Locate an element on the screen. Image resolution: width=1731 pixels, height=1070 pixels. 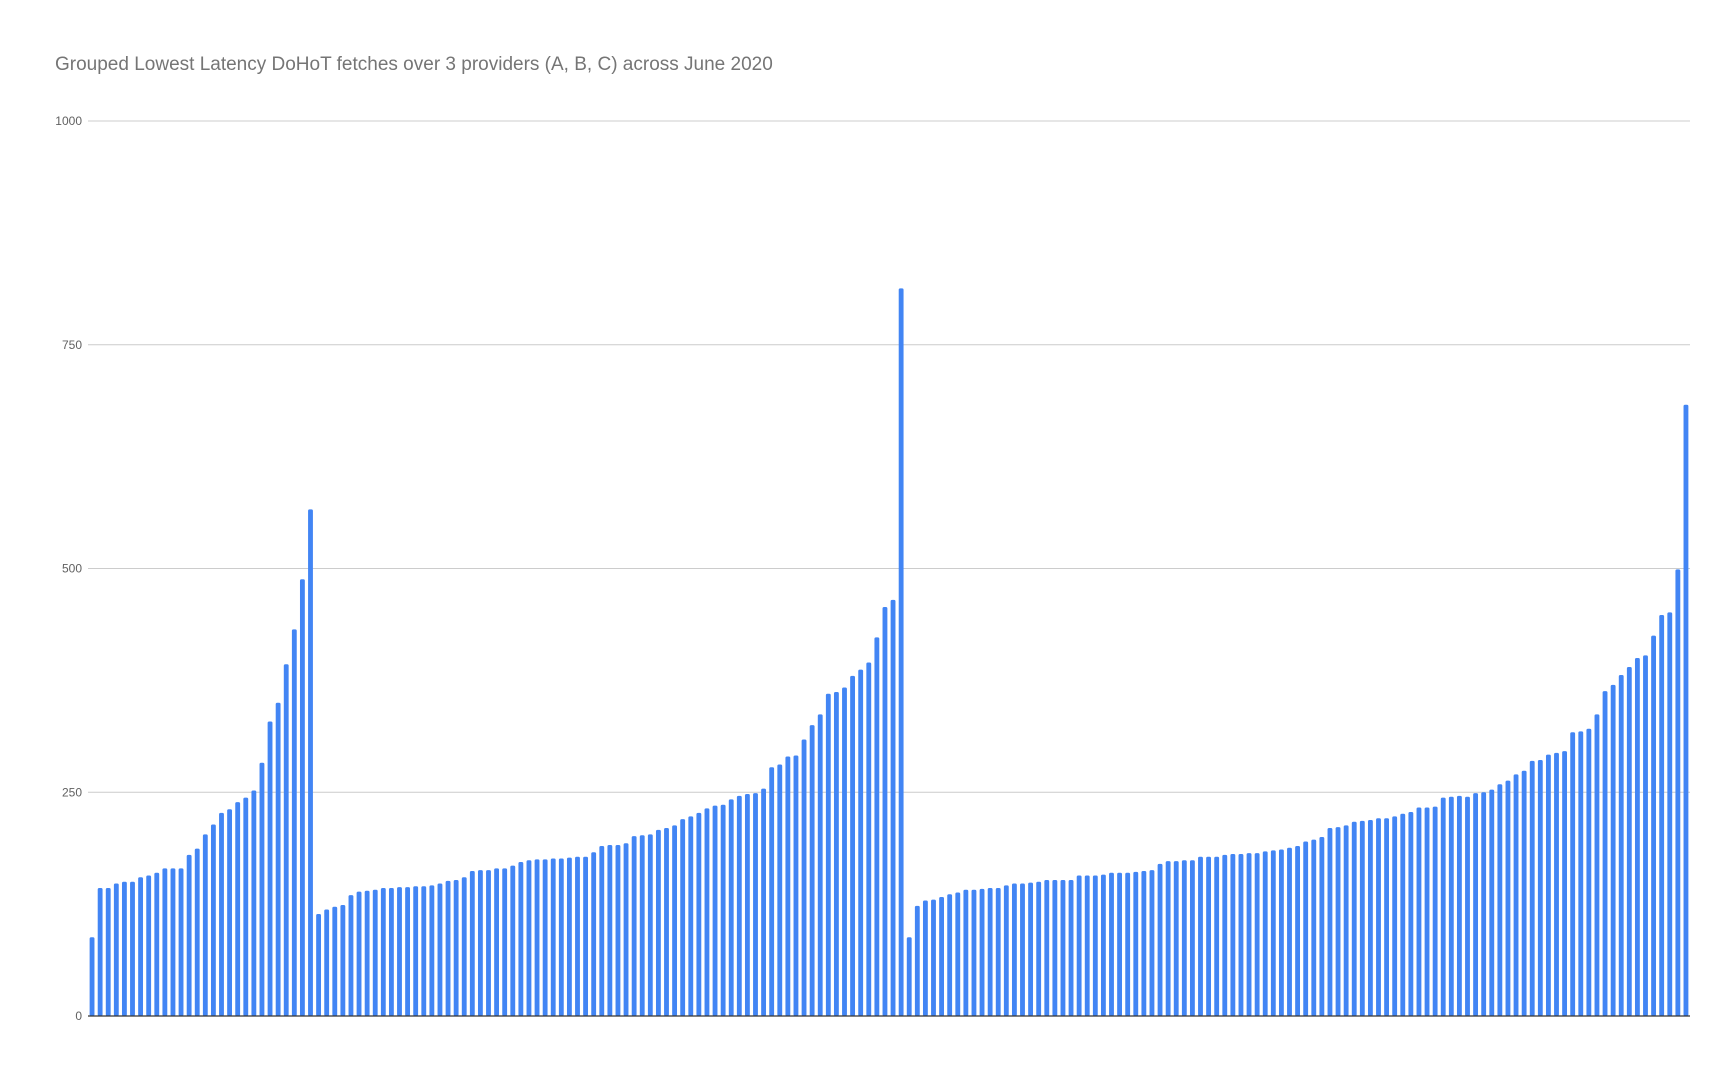
y-tick-label: 250 is located at coordinates (72, 792).